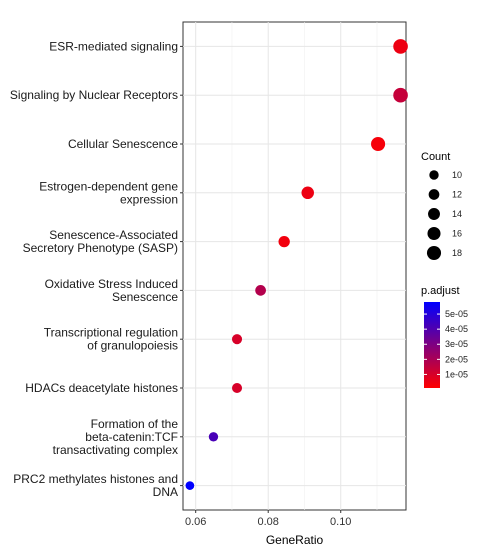 The height and width of the screenshot is (550, 480). I want to click on count-legend-label: 12, so click(457, 195).